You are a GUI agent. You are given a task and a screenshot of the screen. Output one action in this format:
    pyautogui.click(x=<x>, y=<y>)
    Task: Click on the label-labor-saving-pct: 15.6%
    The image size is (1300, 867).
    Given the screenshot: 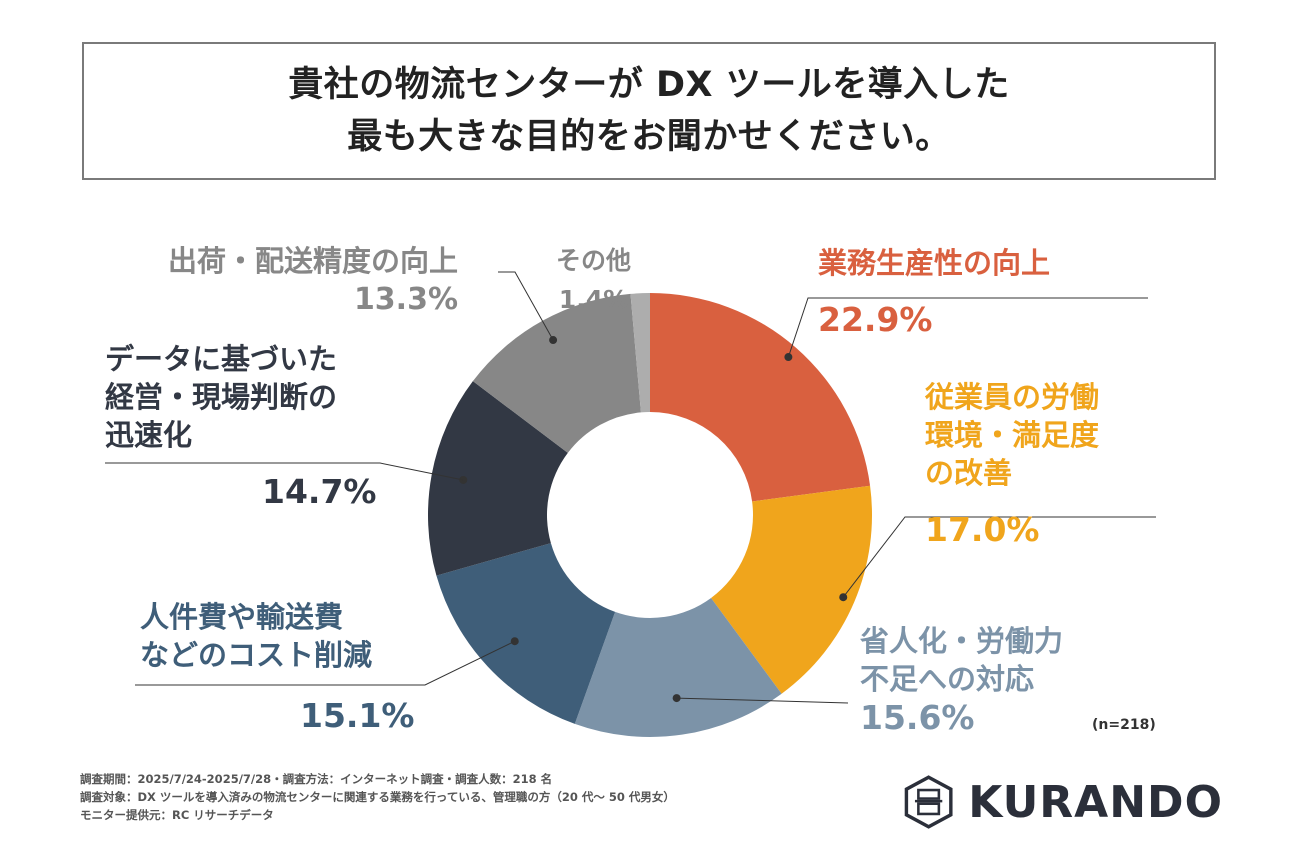 What is the action you would take?
    pyautogui.click(x=917, y=717)
    